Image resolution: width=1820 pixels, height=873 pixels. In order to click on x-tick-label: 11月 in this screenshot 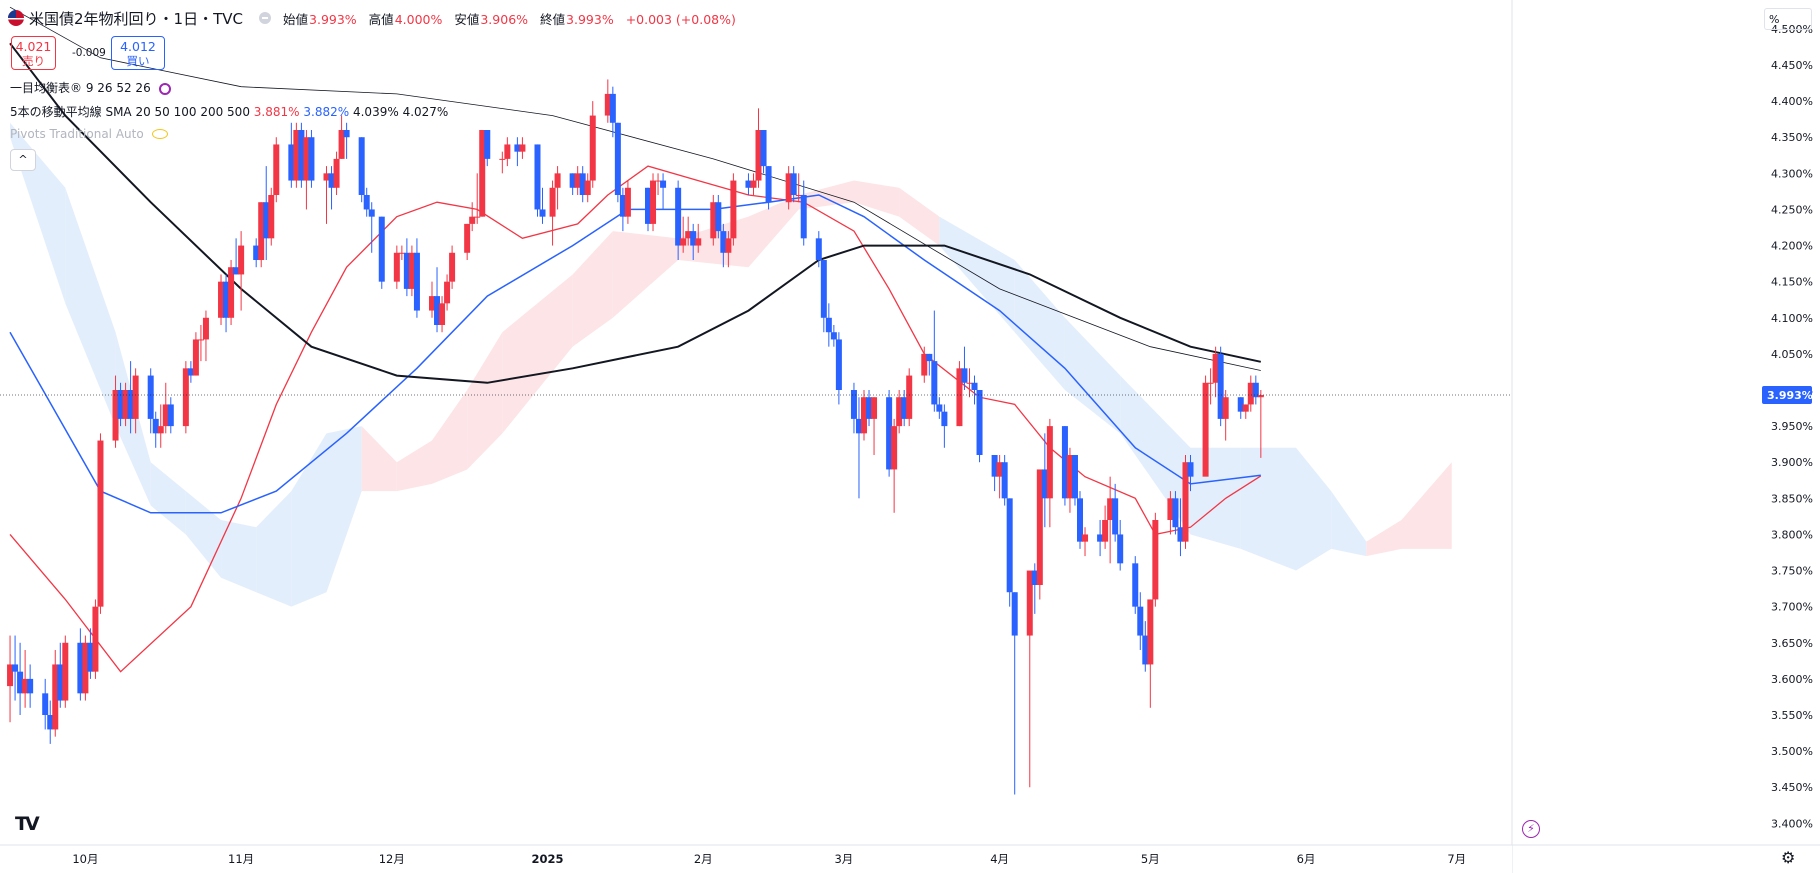, I will do `click(241, 859)`.